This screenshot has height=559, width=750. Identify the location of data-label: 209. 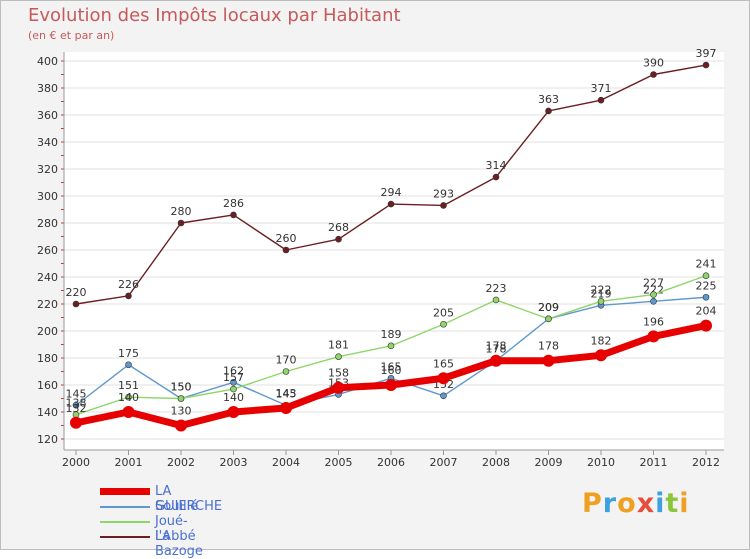
(548, 307).